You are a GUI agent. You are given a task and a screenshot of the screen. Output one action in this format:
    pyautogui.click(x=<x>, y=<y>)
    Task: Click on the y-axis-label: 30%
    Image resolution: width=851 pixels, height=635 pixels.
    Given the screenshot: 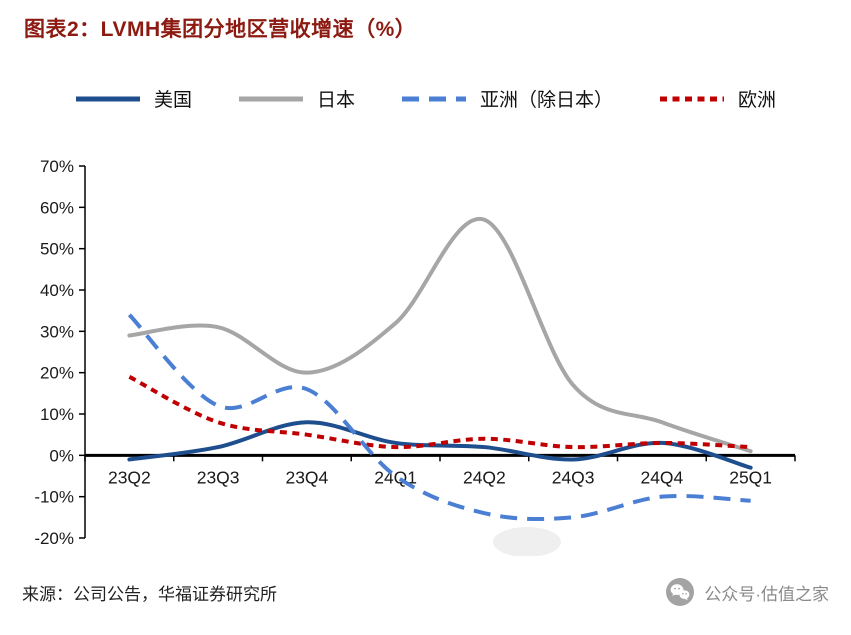 What is the action you would take?
    pyautogui.click(x=57, y=331)
    